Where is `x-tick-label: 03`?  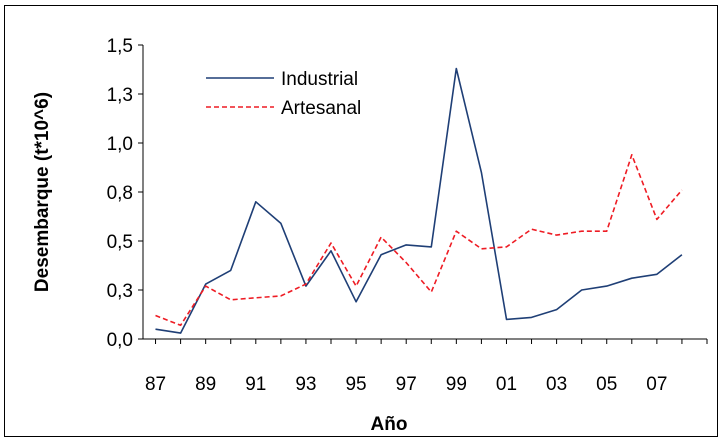 x-tick-label: 03 is located at coordinates (556, 384).